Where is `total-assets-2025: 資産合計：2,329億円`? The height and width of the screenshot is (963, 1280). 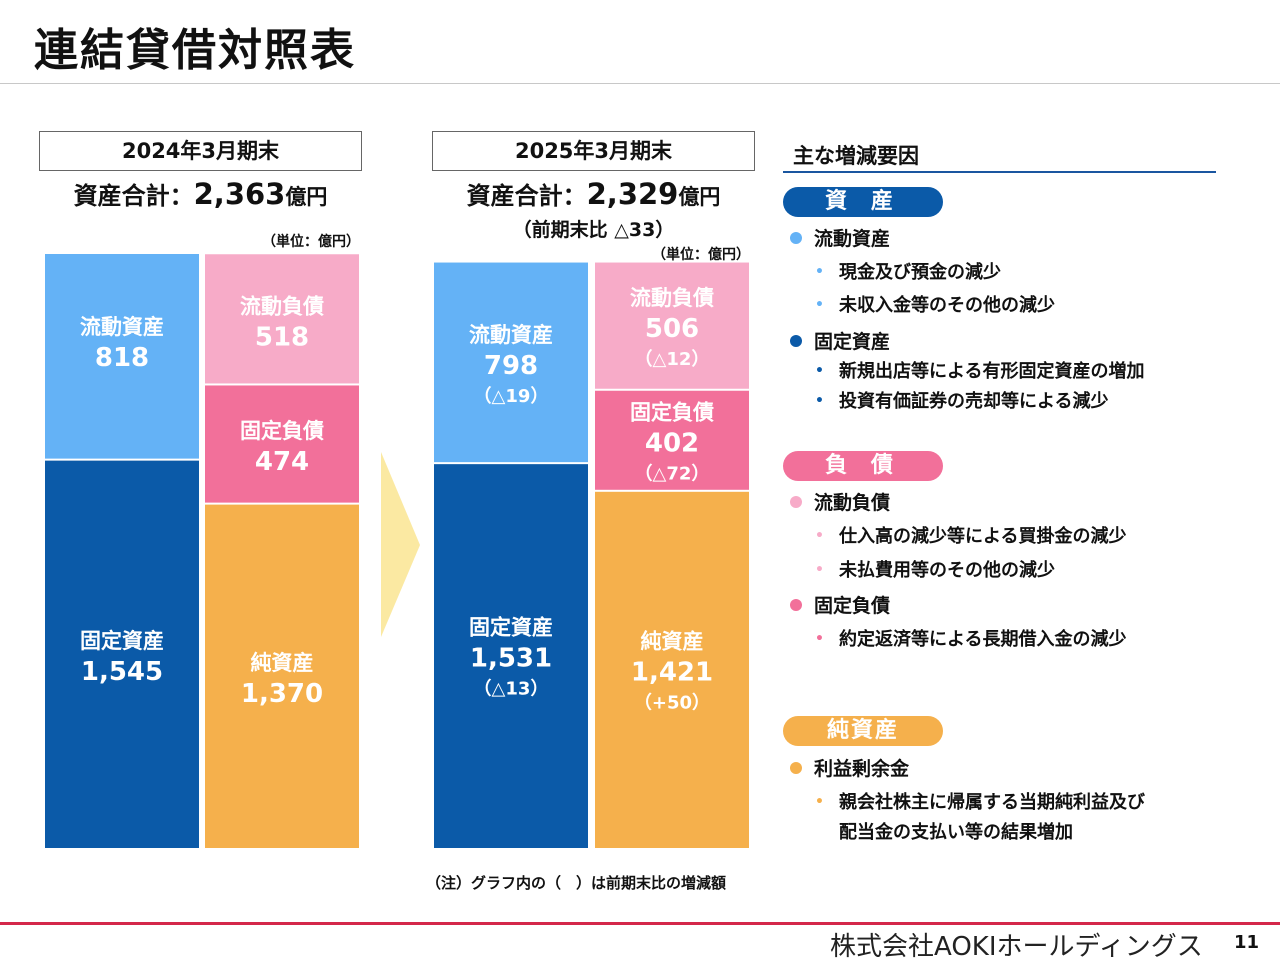
total-assets-2025: 資産合計：2,329億円 is located at coordinates (593, 193).